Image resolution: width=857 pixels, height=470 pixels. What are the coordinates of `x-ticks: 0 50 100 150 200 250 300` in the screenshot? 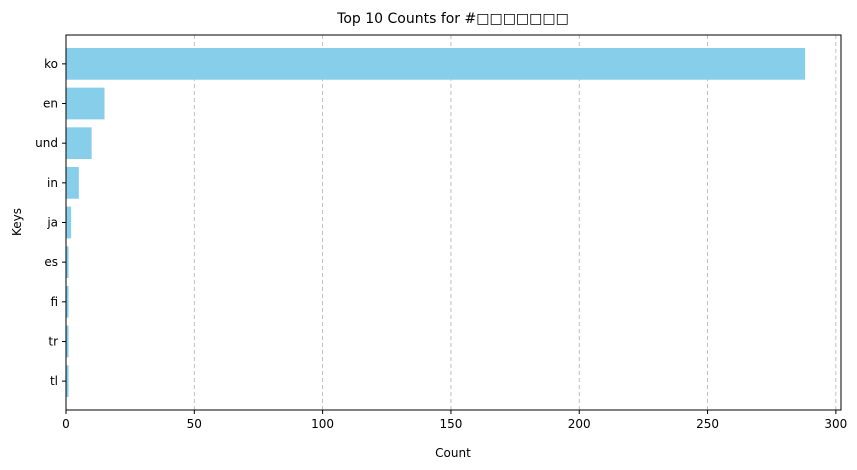 It's located at (454, 420).